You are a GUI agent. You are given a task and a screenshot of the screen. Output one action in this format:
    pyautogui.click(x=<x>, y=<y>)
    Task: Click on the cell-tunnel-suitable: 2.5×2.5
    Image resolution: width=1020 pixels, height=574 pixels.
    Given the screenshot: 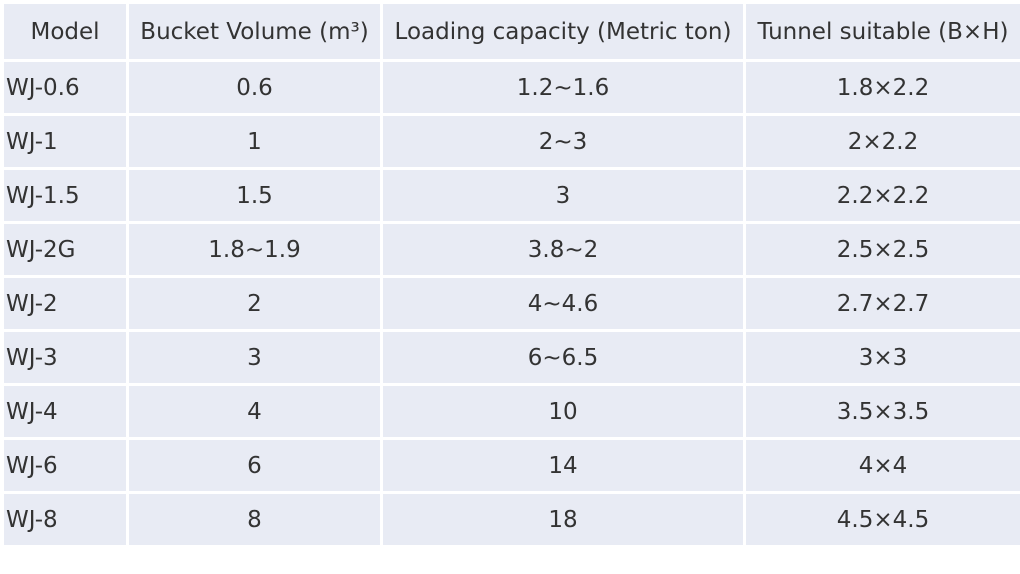 What is the action you would take?
    pyautogui.click(x=883, y=251)
    